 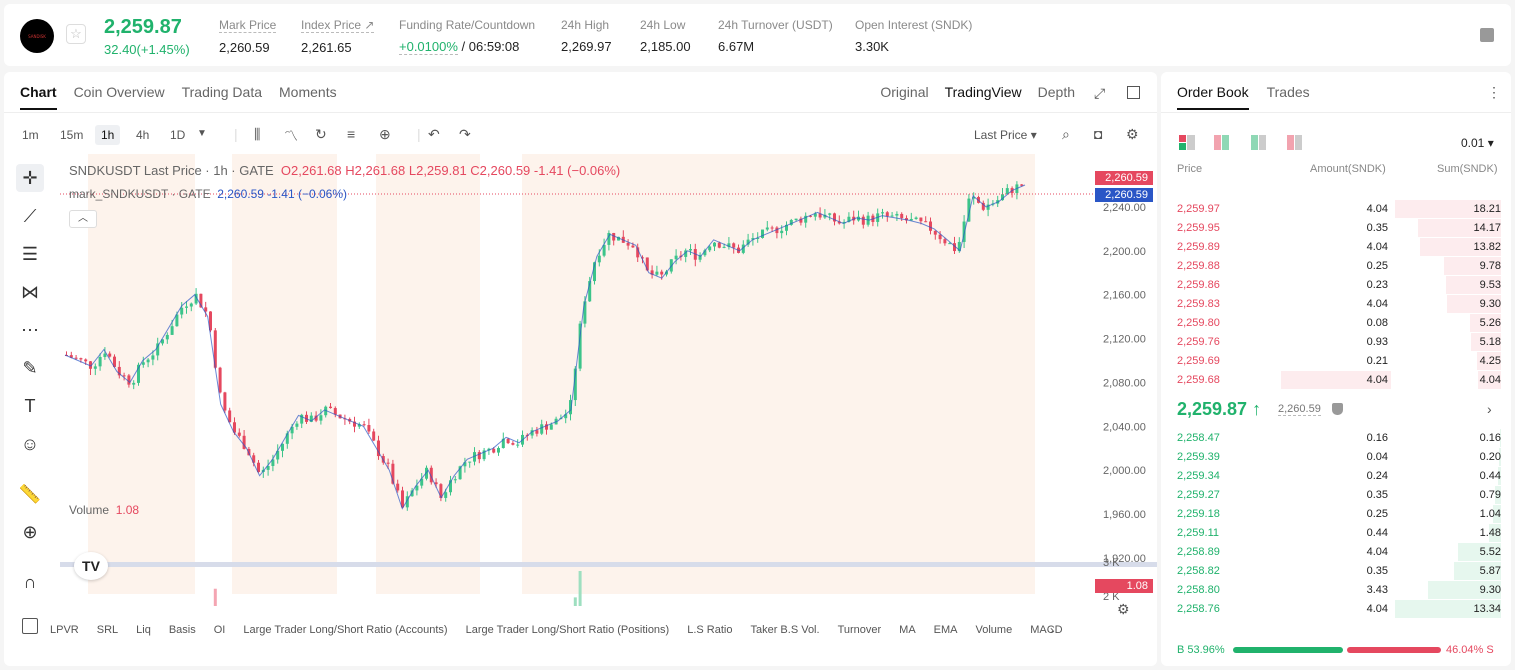 What do you see at coordinates (1494, 92) in the screenshot?
I see `more-icon: ⋮` at bounding box center [1494, 92].